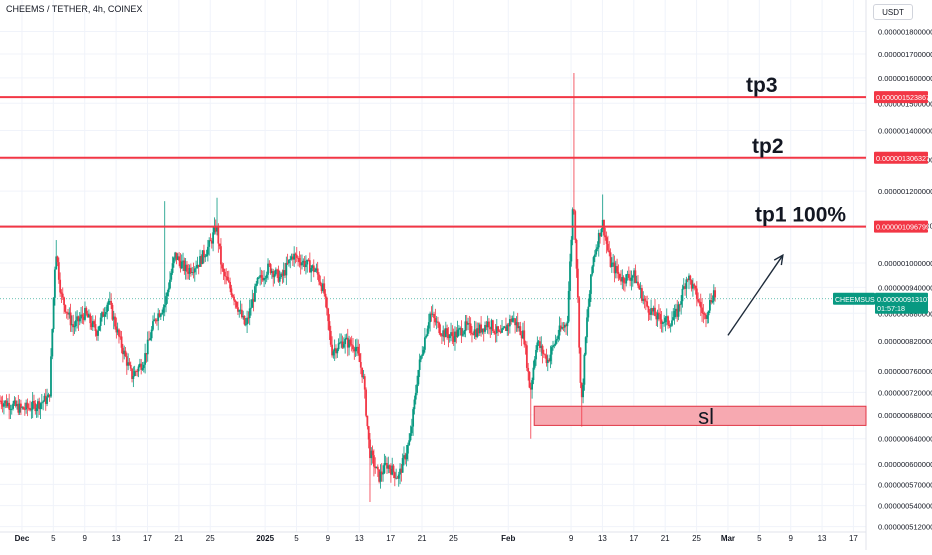 The height and width of the screenshot is (555, 932). What do you see at coordinates (905, 191) in the screenshot?
I see `price-tick-label: 0.000001200000` at bounding box center [905, 191].